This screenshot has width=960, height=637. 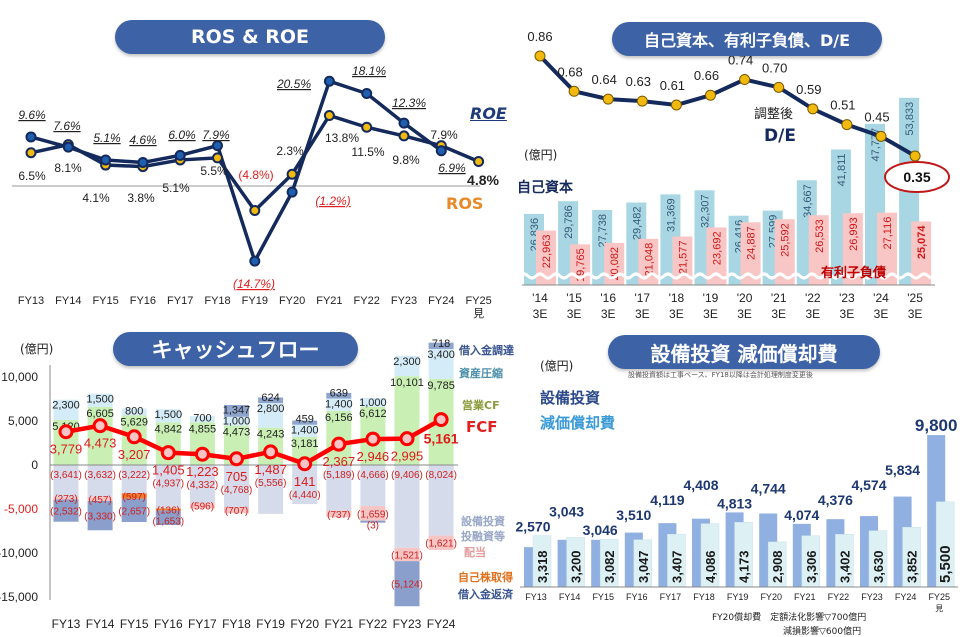 What do you see at coordinates (745, 298) in the screenshot?
I see `x-tick-label: '20` at bounding box center [745, 298].